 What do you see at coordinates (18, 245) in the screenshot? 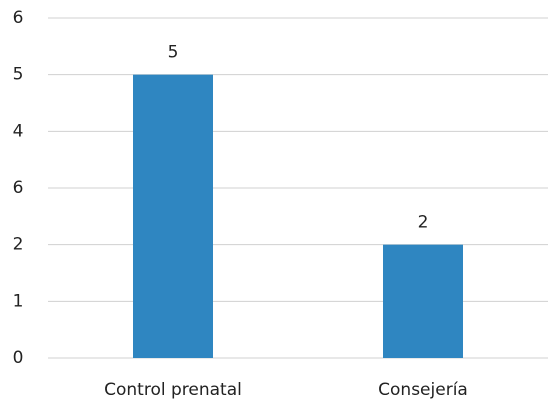
I see `y-tick-label: 2` at bounding box center [18, 245].